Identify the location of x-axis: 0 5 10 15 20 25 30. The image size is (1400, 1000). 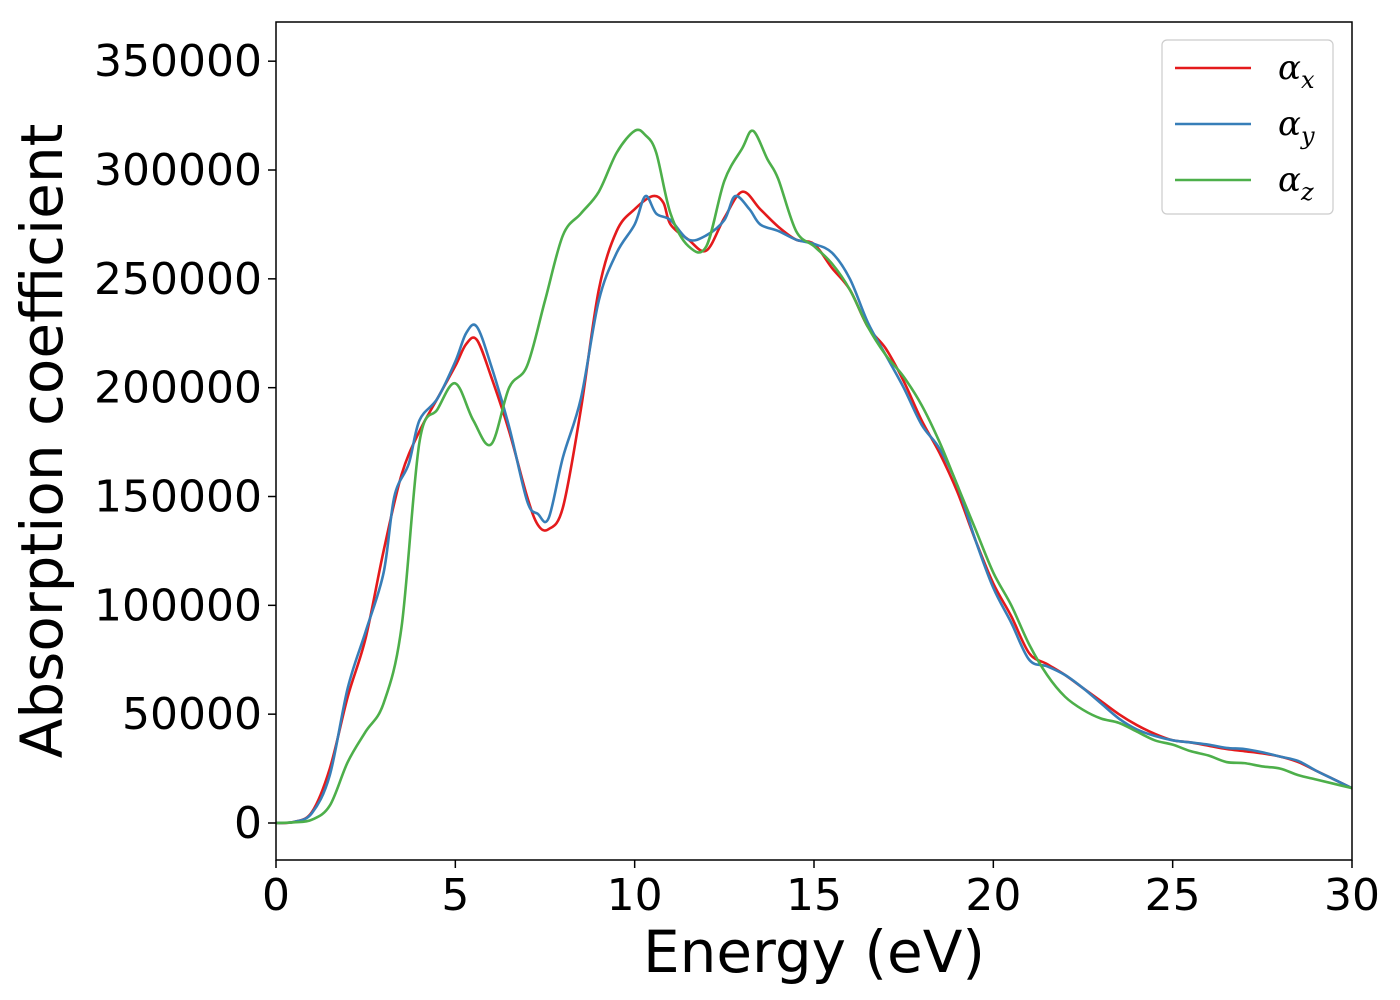
(821, 890).